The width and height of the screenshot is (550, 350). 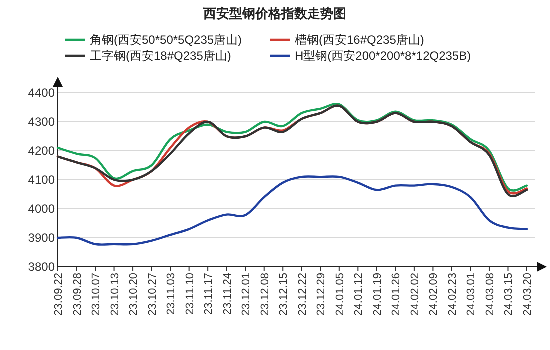 What do you see at coordinates (42, 238) in the screenshot?
I see `y-tick-label: 3900` at bounding box center [42, 238].